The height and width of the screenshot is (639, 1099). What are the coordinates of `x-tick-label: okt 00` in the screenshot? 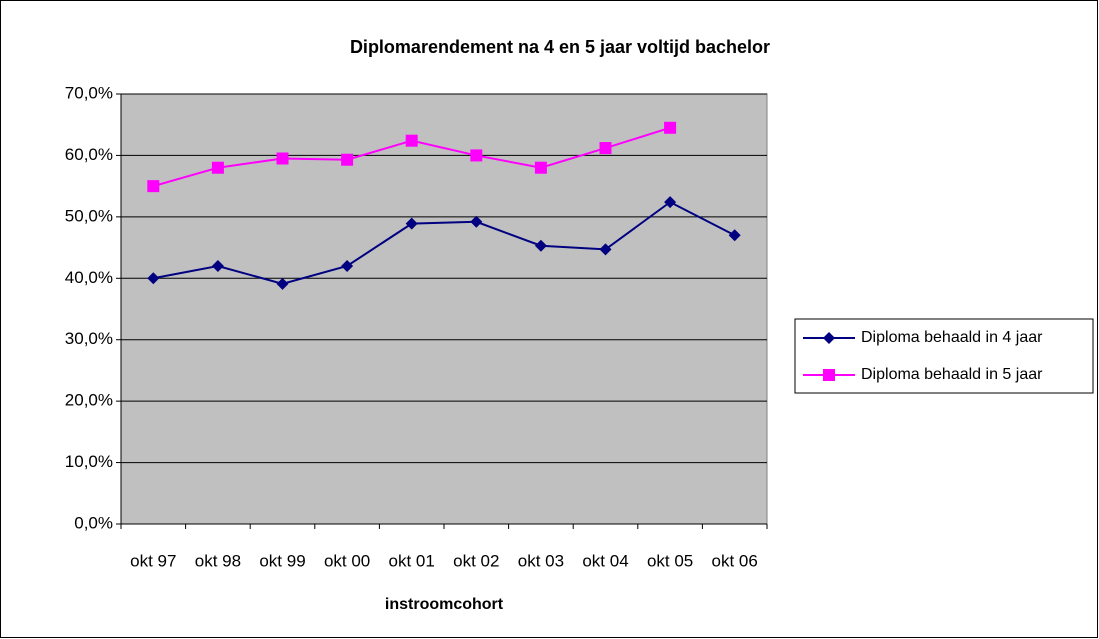 It's located at (347, 560).